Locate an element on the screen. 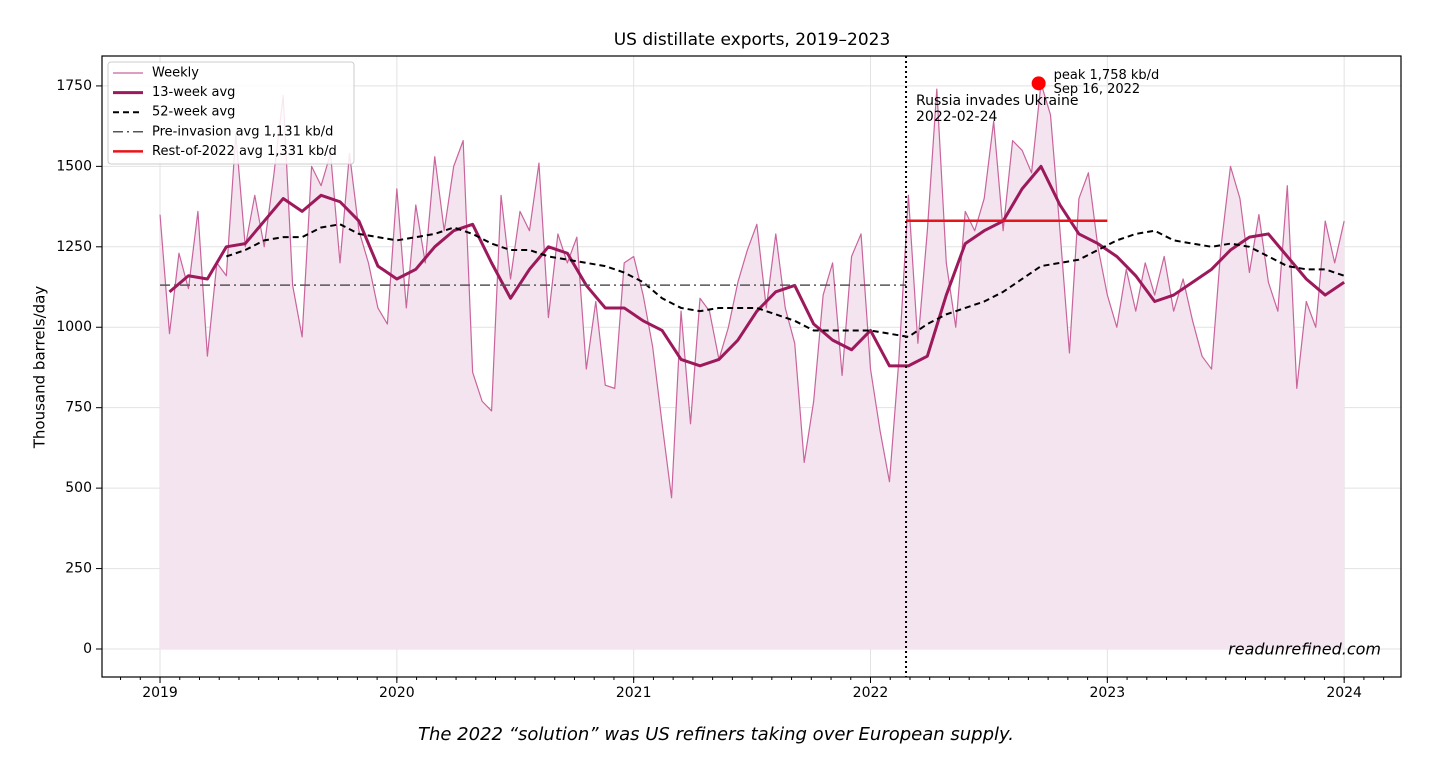  y-axis-label: Thousand barrels/day is located at coordinates (40, 368).